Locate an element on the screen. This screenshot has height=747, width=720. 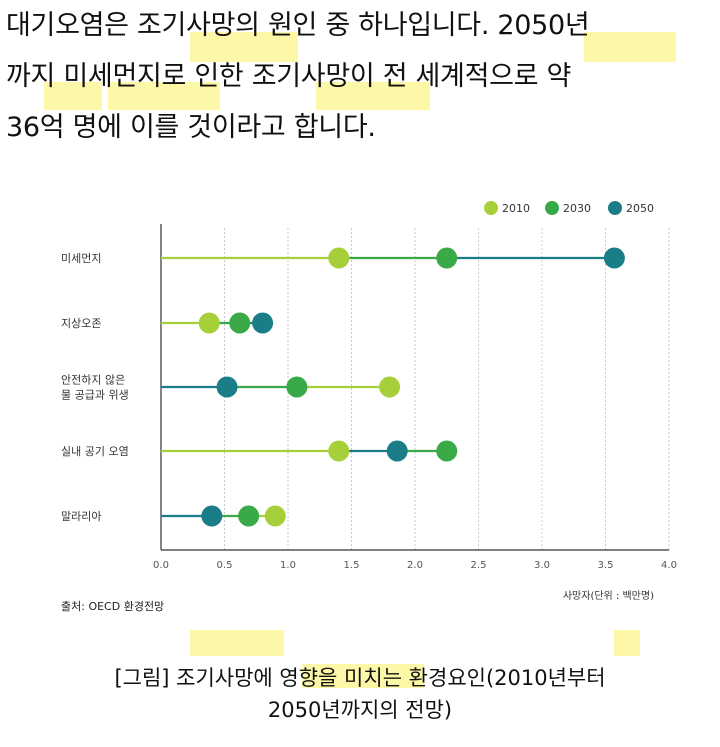
x-axis-label: 사망자(단위 : 백만명) is located at coordinates (608, 594).